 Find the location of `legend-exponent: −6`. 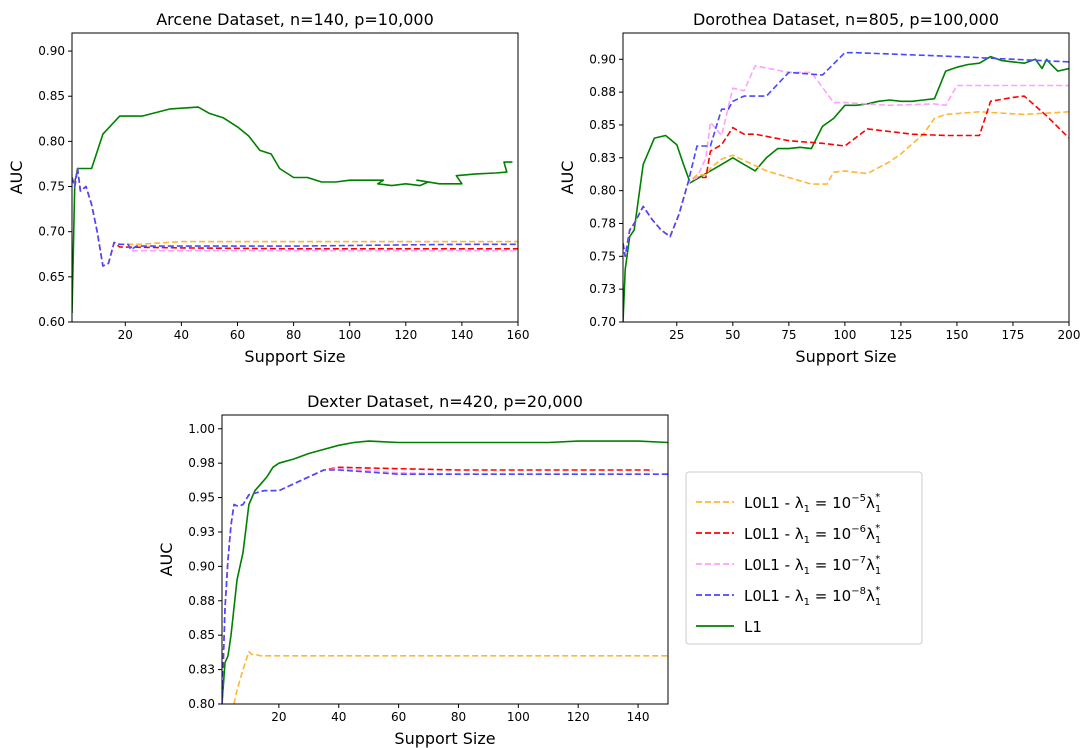

legend-exponent: −6 is located at coordinates (858, 529).